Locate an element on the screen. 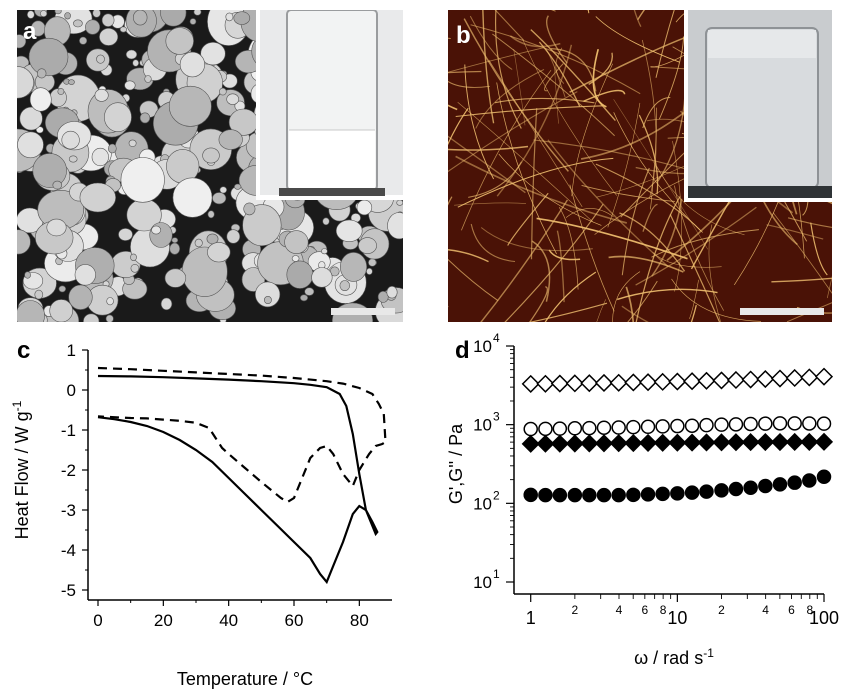 The image size is (842, 693). y-axis-label-superscript: -1 is located at coordinates (17, 405).